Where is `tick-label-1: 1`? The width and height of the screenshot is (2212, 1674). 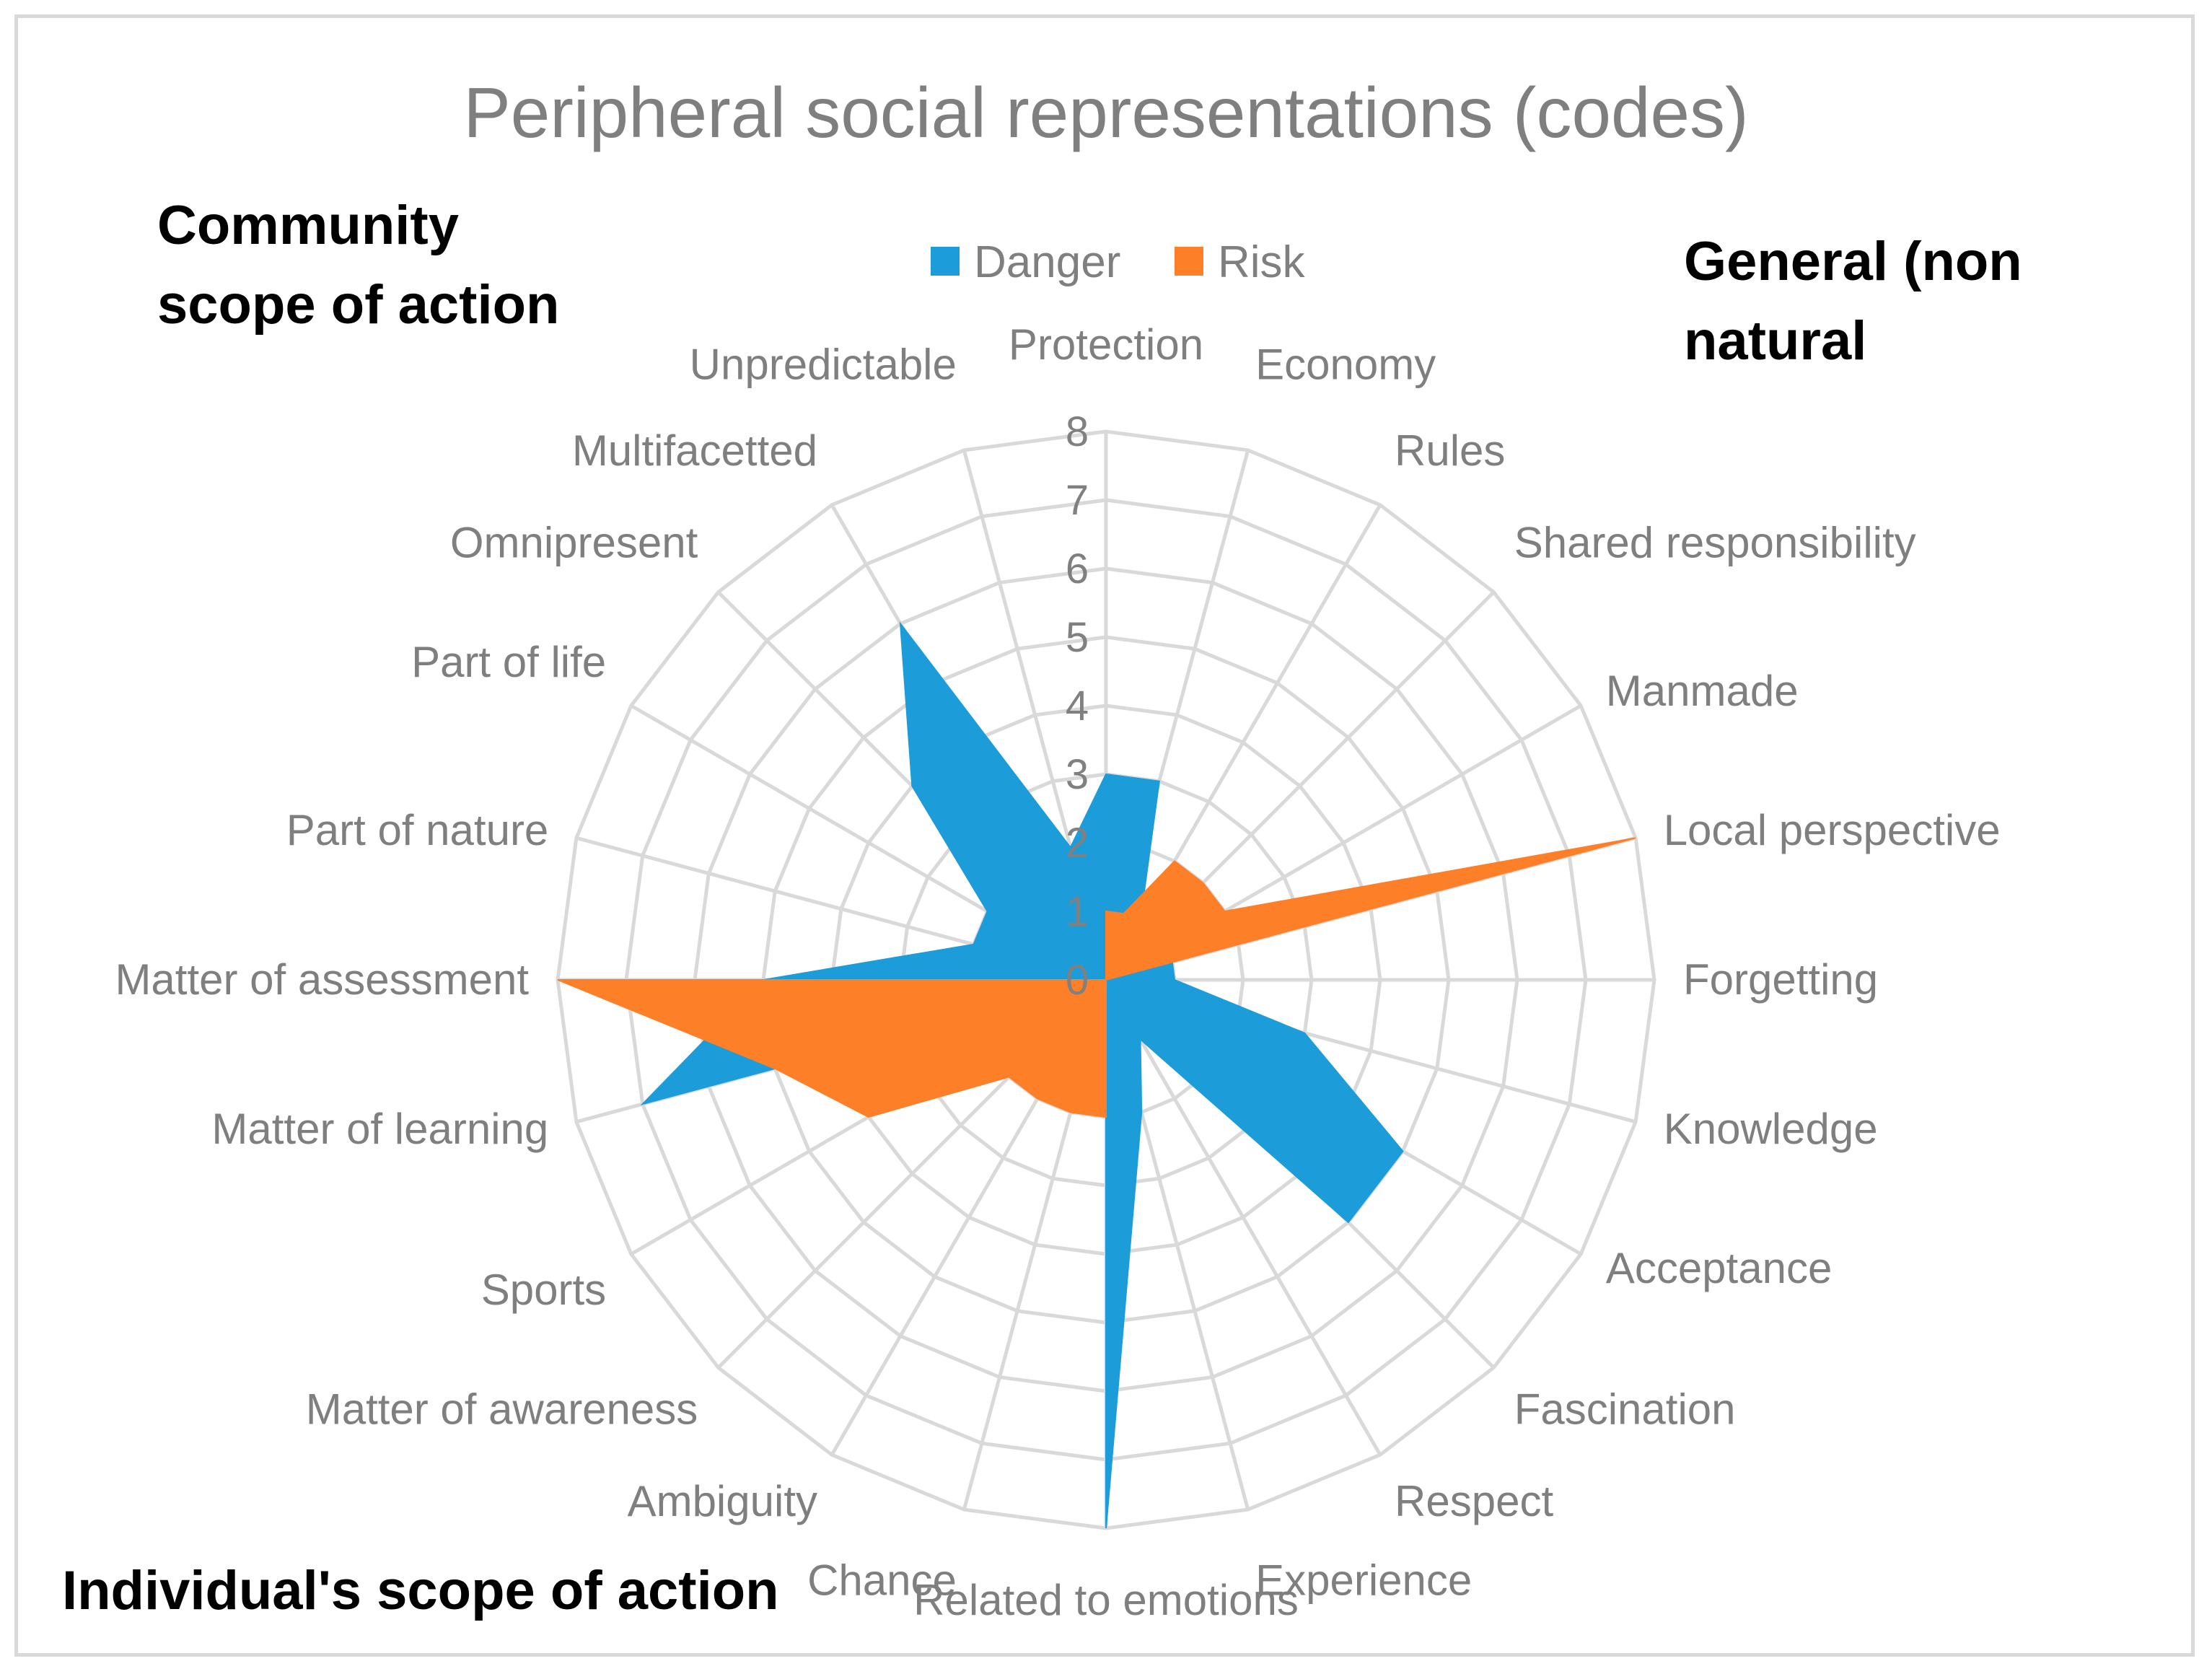
tick-label-1: 1 is located at coordinates (1077, 911).